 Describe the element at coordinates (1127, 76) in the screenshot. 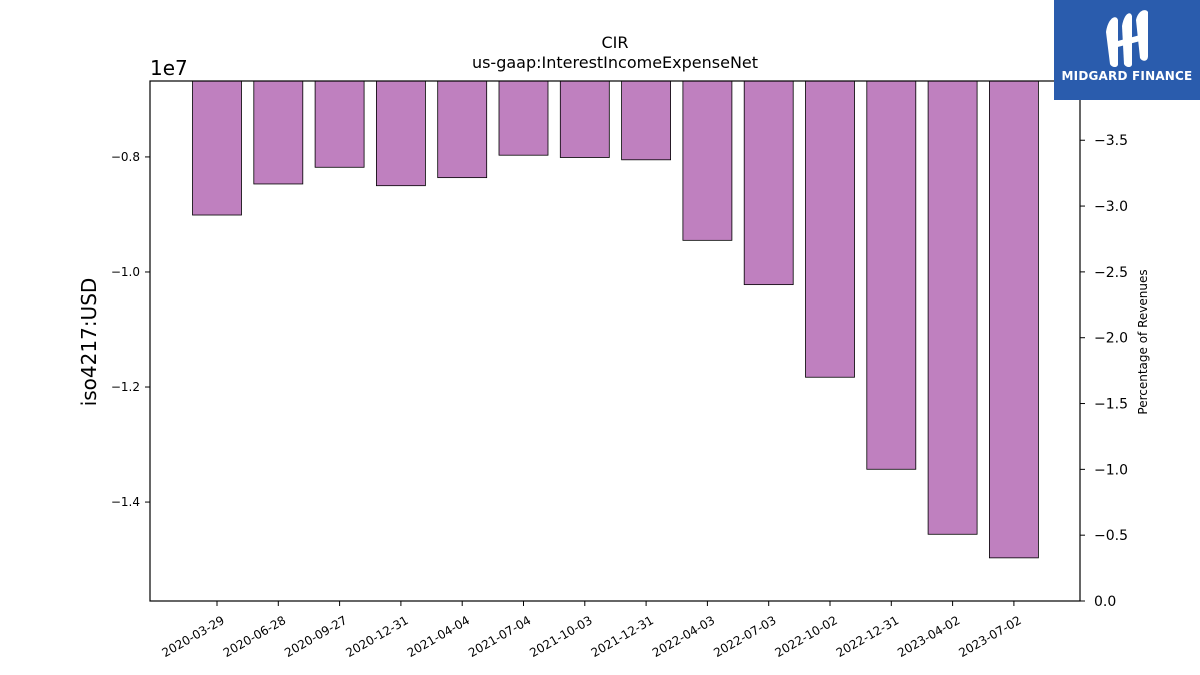

I see `logo-text: MIDGARD FINANCE` at that location.